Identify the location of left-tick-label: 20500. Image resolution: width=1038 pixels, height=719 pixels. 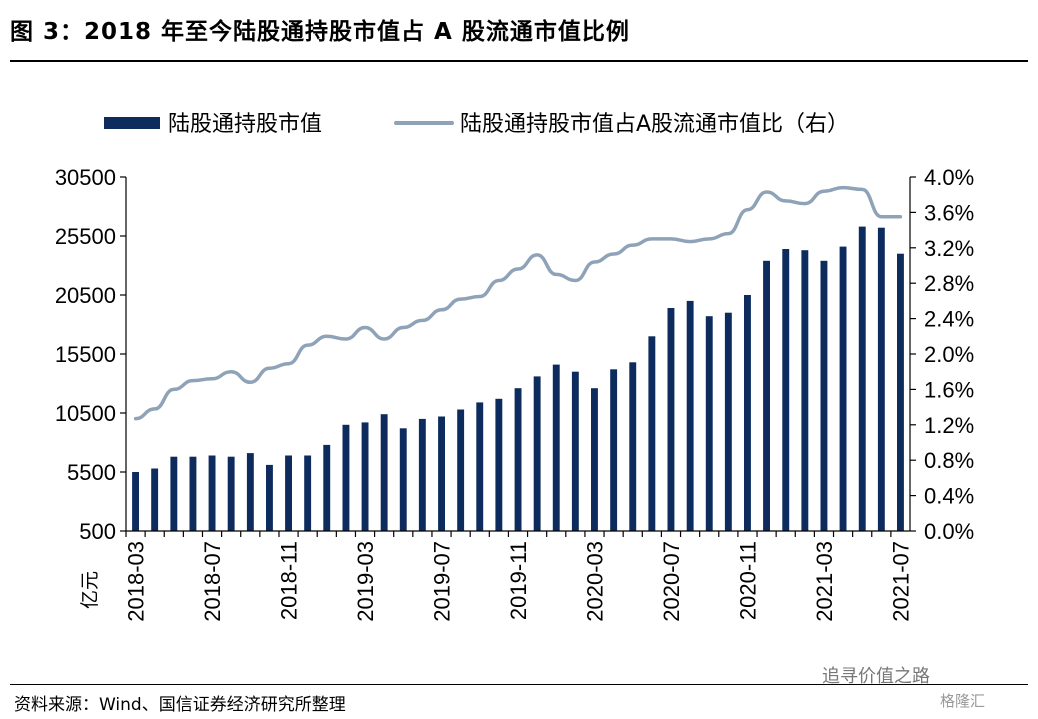
(85, 295).